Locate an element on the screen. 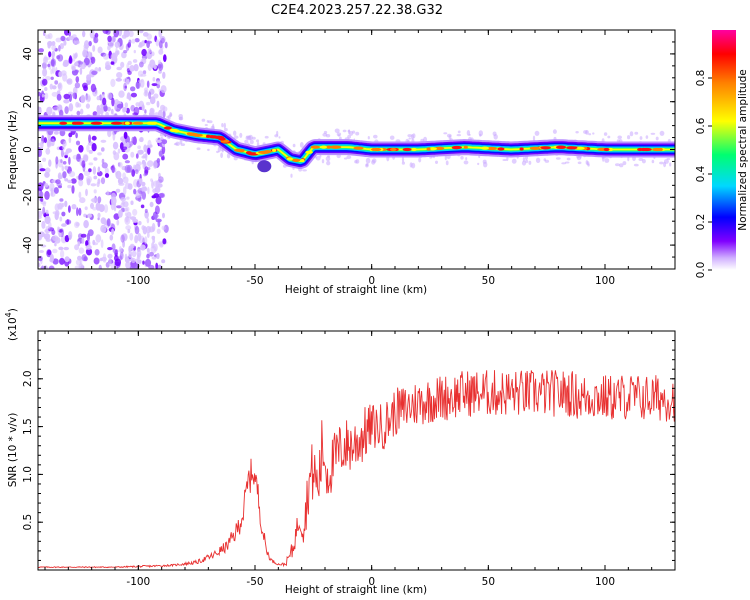 Image resolution: width=750 pixels, height=600 pixels. snr-x-axis-label: Height of straight line (km) is located at coordinates (356, 590).